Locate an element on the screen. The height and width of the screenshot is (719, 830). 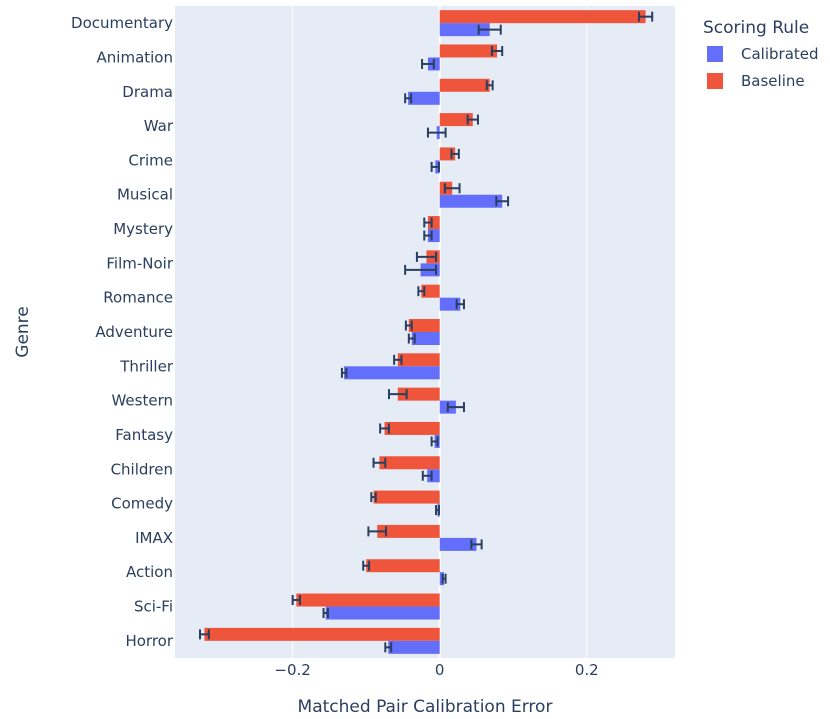
y-tick-label: Mystery is located at coordinates (143, 229).